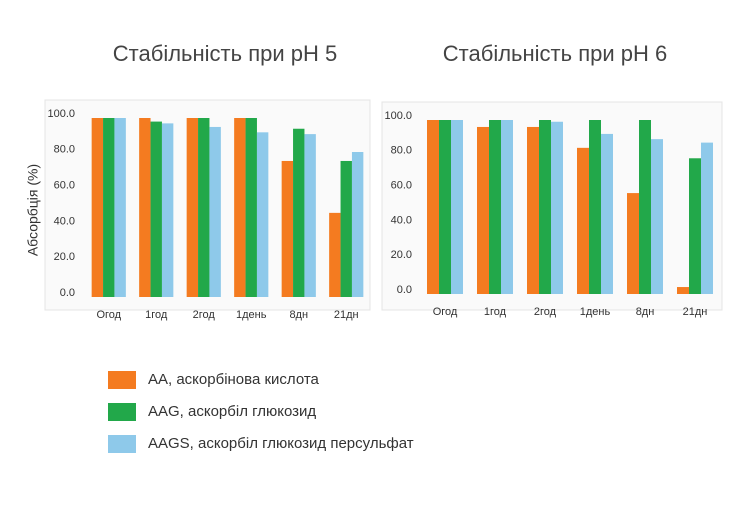 The image size is (750, 505). I want to click on legend-label: AAG, аскорбіл глюкозид, so click(232, 411).